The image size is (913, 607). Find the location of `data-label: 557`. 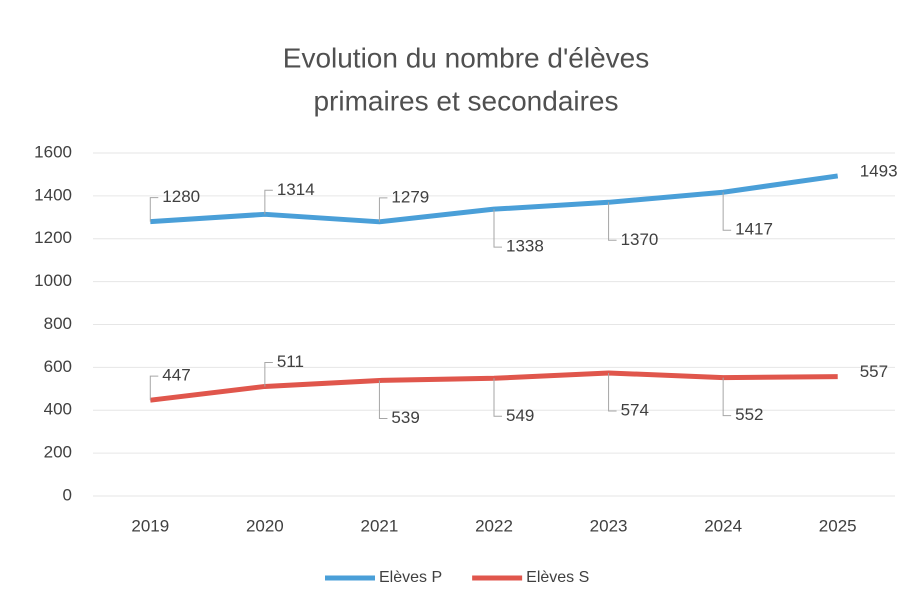

data-label: 557 is located at coordinates (874, 371).